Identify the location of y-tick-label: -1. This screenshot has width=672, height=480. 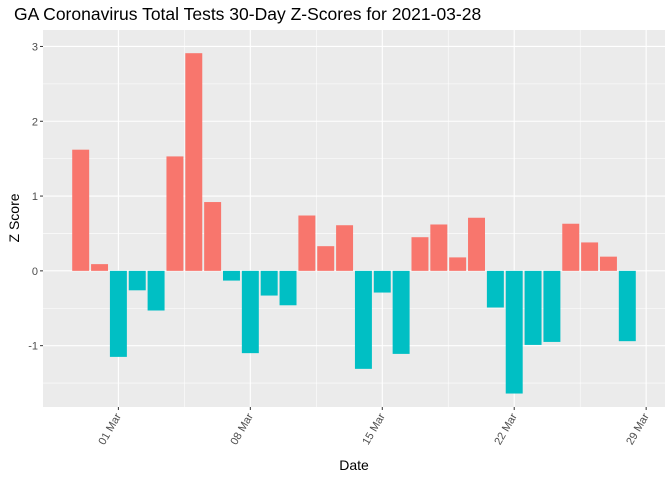
(33, 347).